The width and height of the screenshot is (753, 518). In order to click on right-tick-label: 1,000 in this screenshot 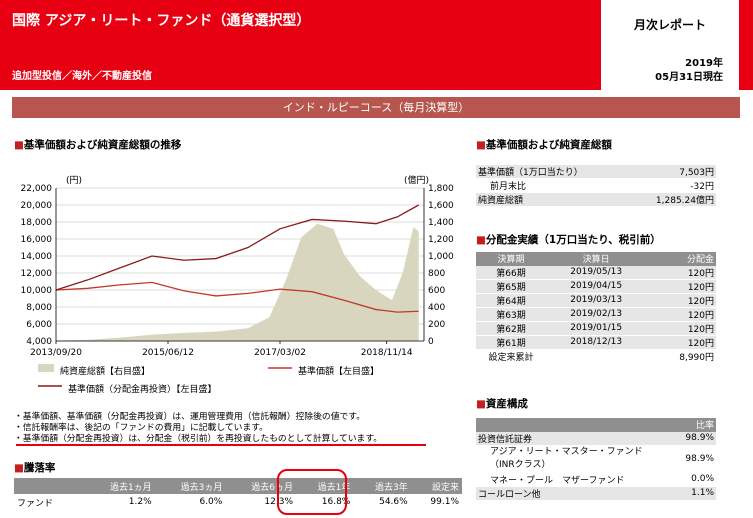, I will do `click(441, 257)`.